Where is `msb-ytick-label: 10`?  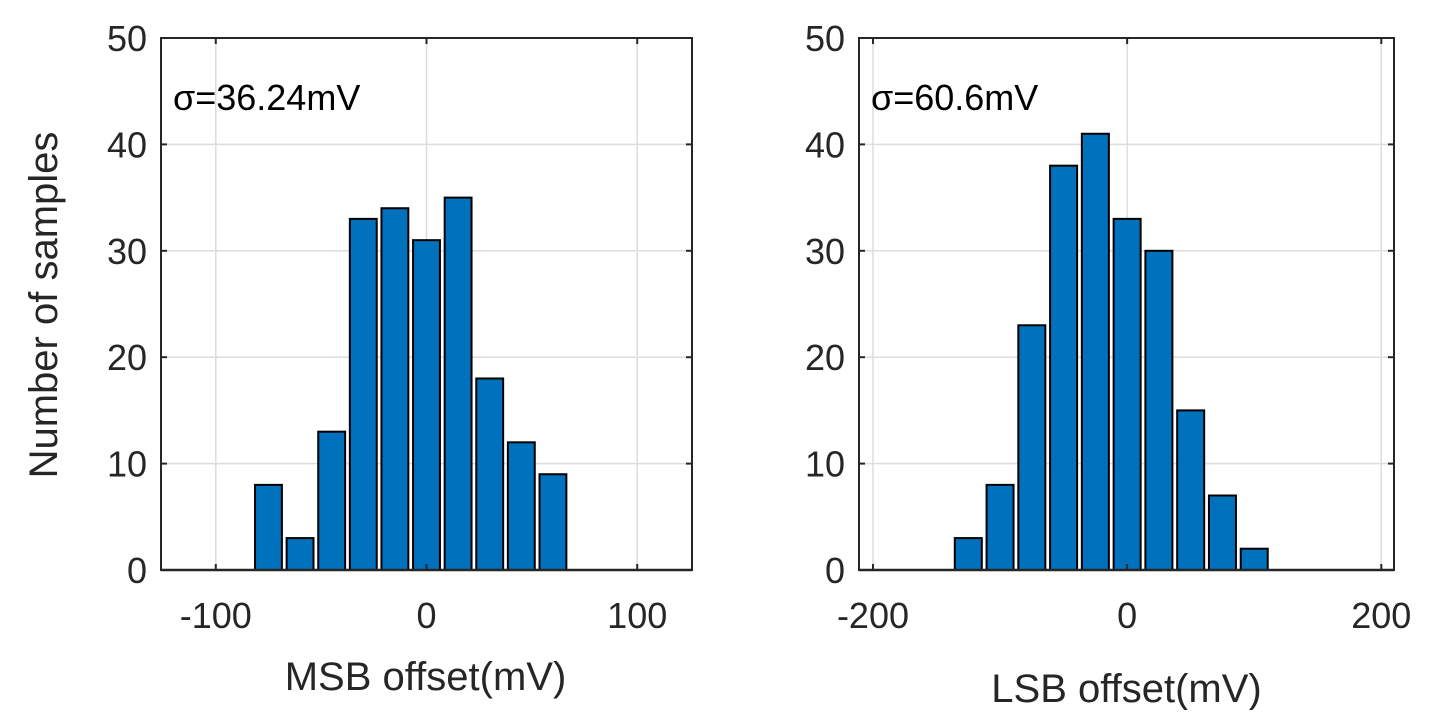 msb-ytick-label: 10 is located at coordinates (127, 464).